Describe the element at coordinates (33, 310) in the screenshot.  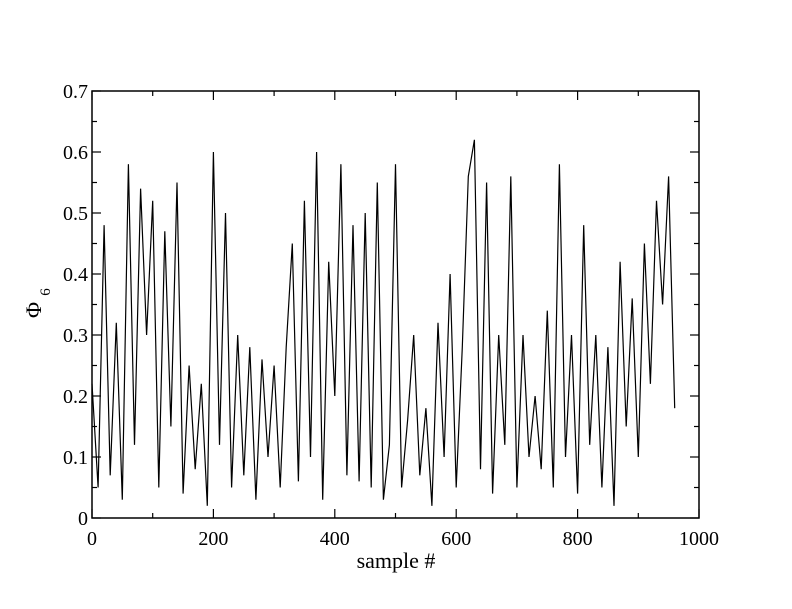
I see `y-axis-label-symbol: Φ` at that location.